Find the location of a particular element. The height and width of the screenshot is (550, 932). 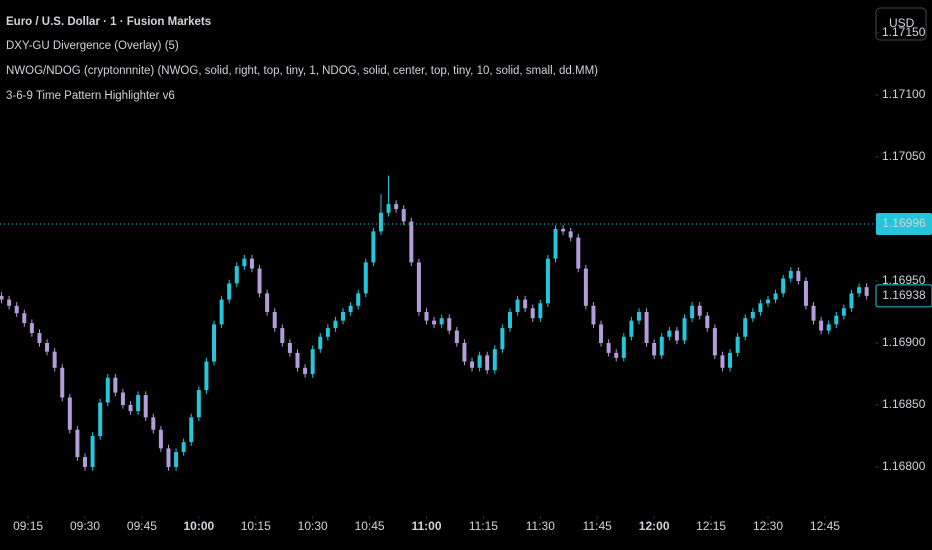

x-tick-label: 11:45 is located at coordinates (597, 526).